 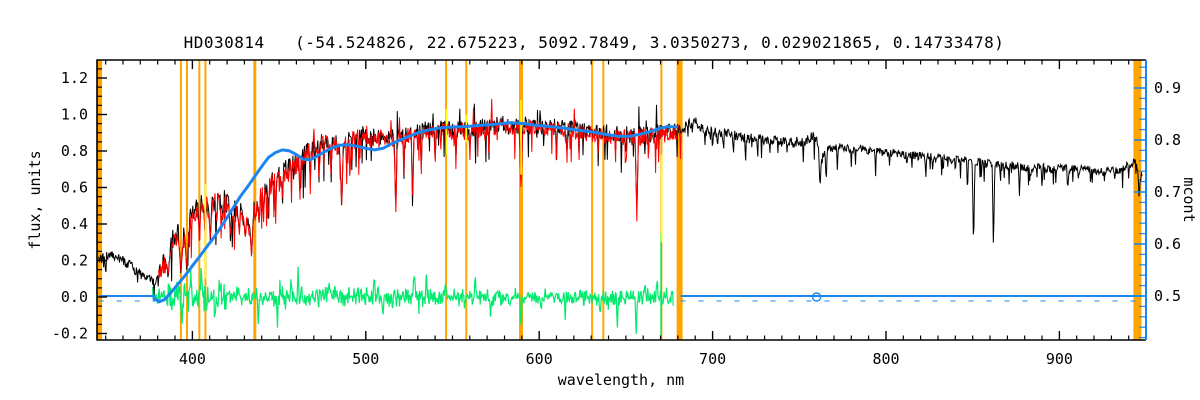 I want to click on y-right-tick-label: 0.6, so click(x=1167, y=244).